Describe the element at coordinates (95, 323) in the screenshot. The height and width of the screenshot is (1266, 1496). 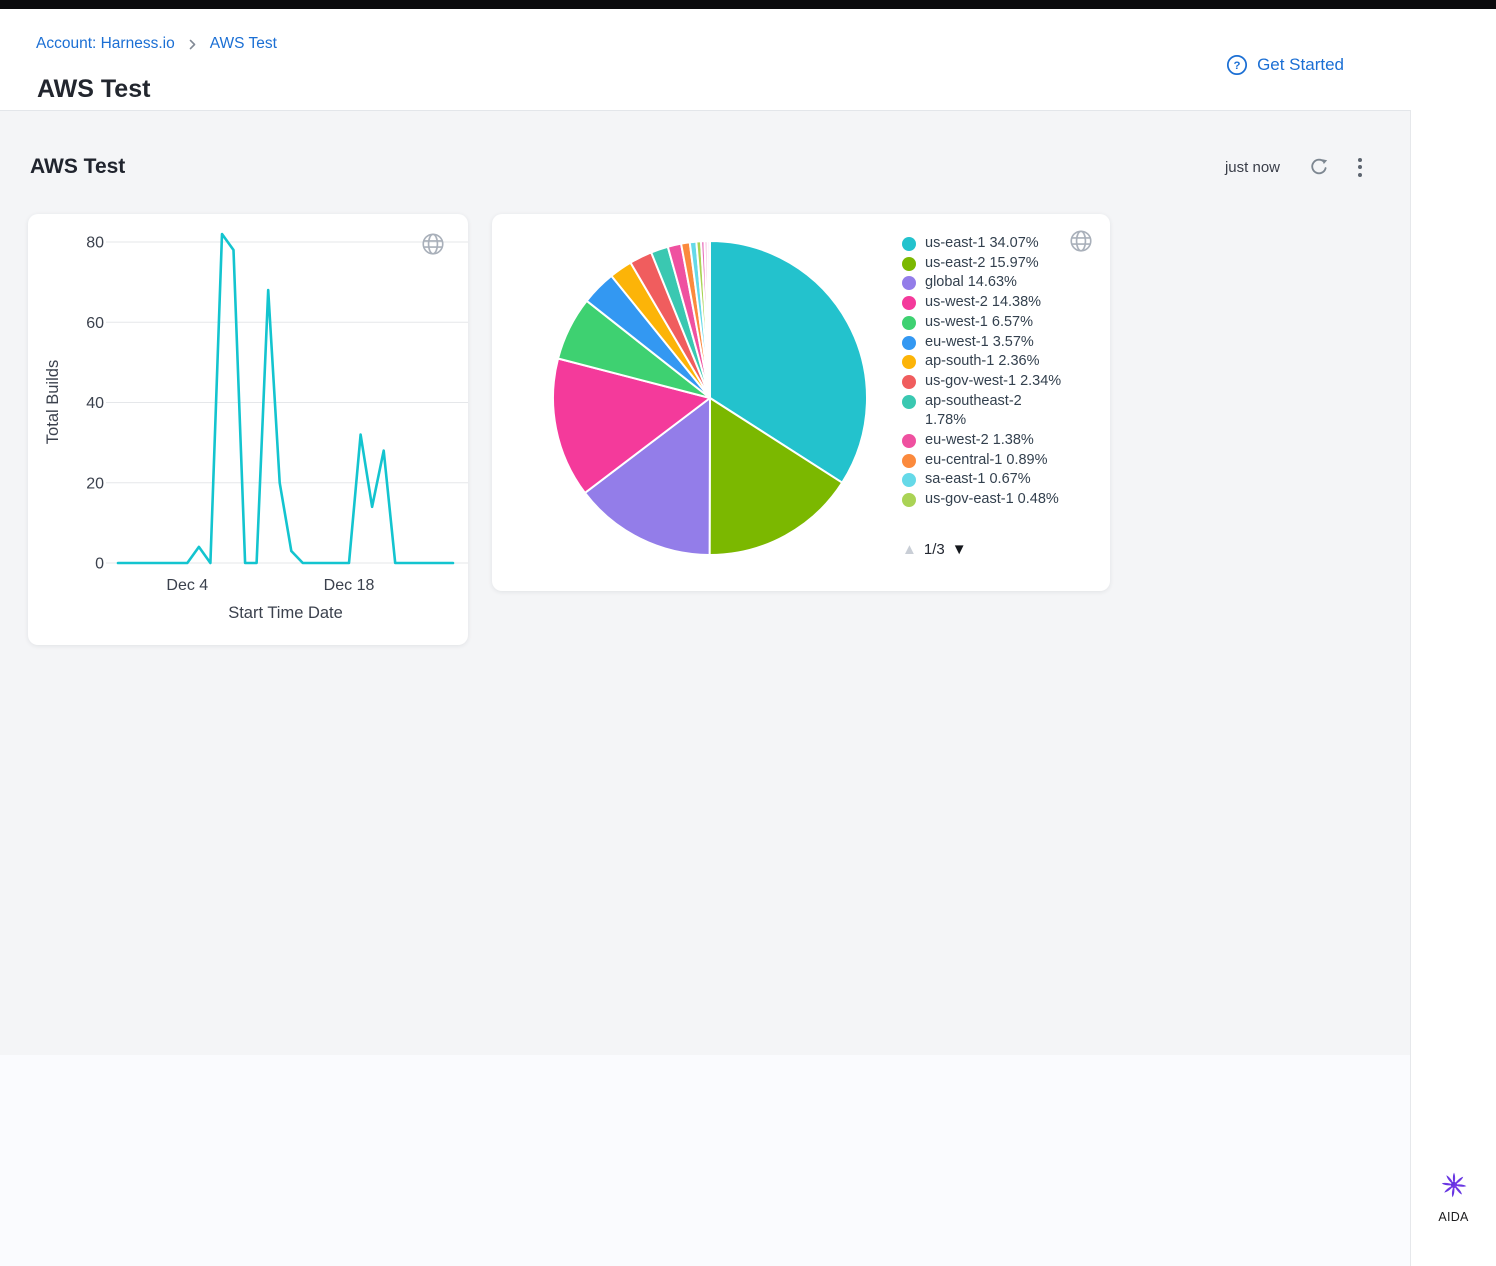
I see `svg-text: 60` at that location.